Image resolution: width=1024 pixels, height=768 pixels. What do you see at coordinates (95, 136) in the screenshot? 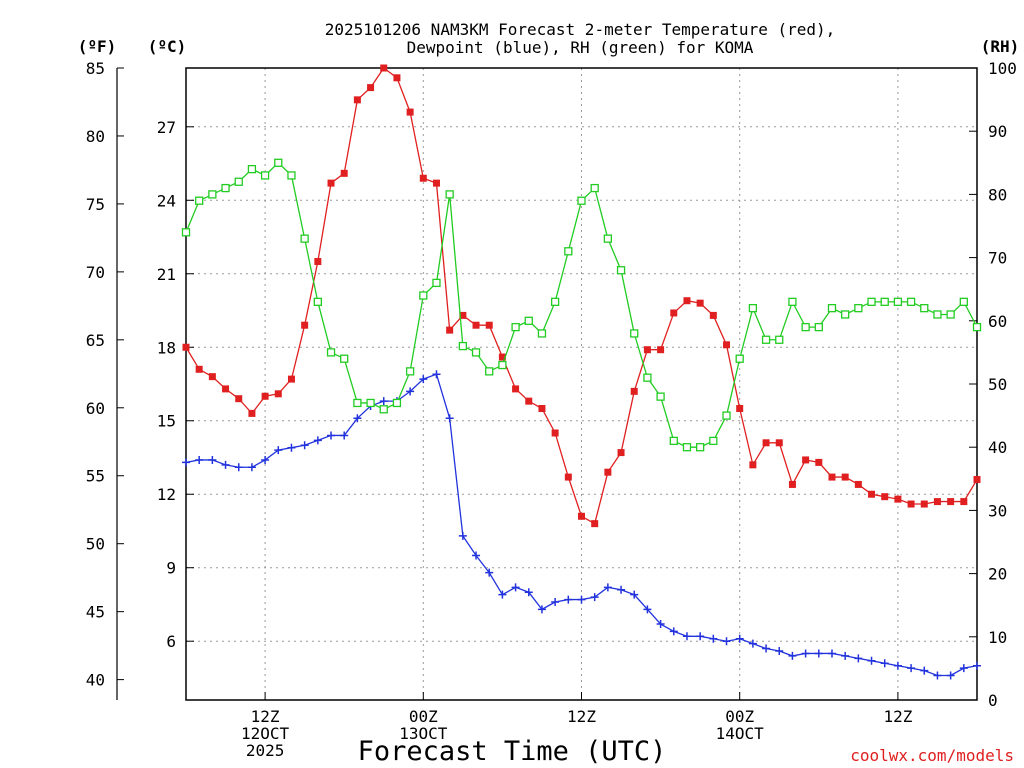
I see `fahrenheit-tick-label: 80` at bounding box center [95, 136].